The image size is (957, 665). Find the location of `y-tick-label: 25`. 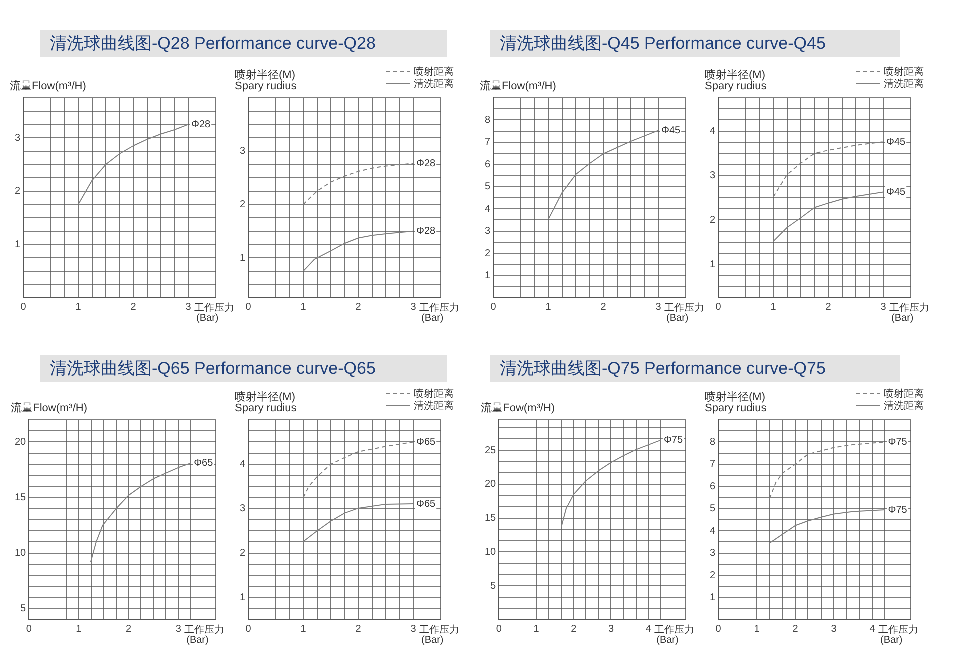

y-tick-label: 25 is located at coordinates (491, 450).